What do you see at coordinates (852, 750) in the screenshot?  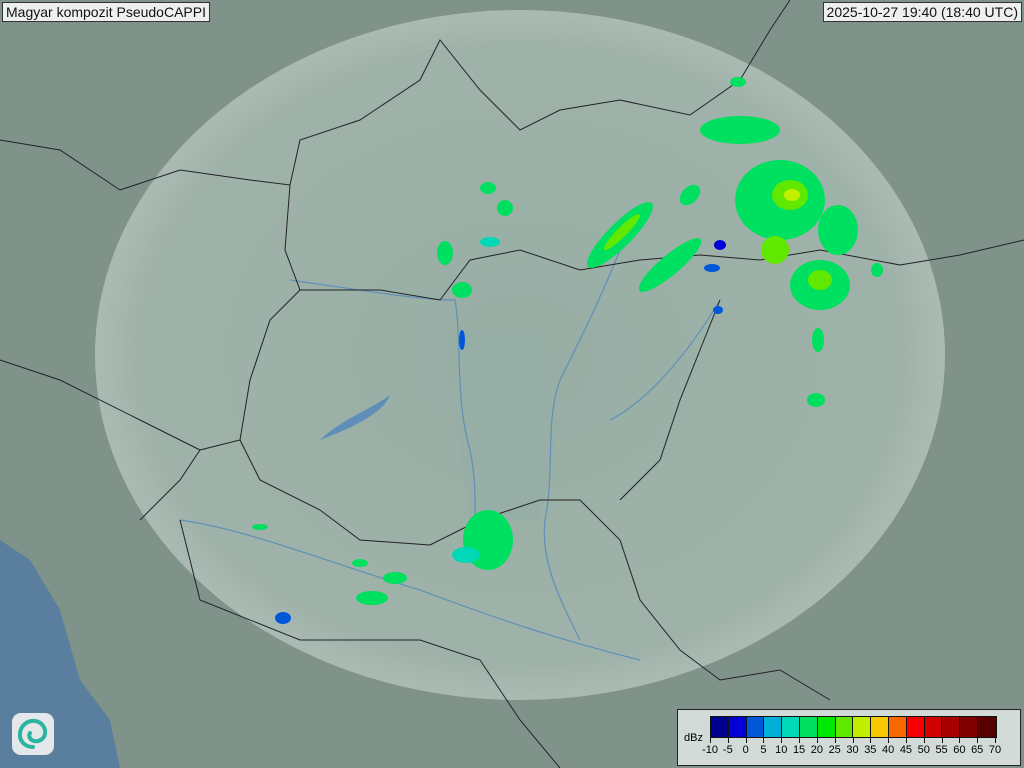 I see `legend-tick-label: 30` at bounding box center [852, 750].